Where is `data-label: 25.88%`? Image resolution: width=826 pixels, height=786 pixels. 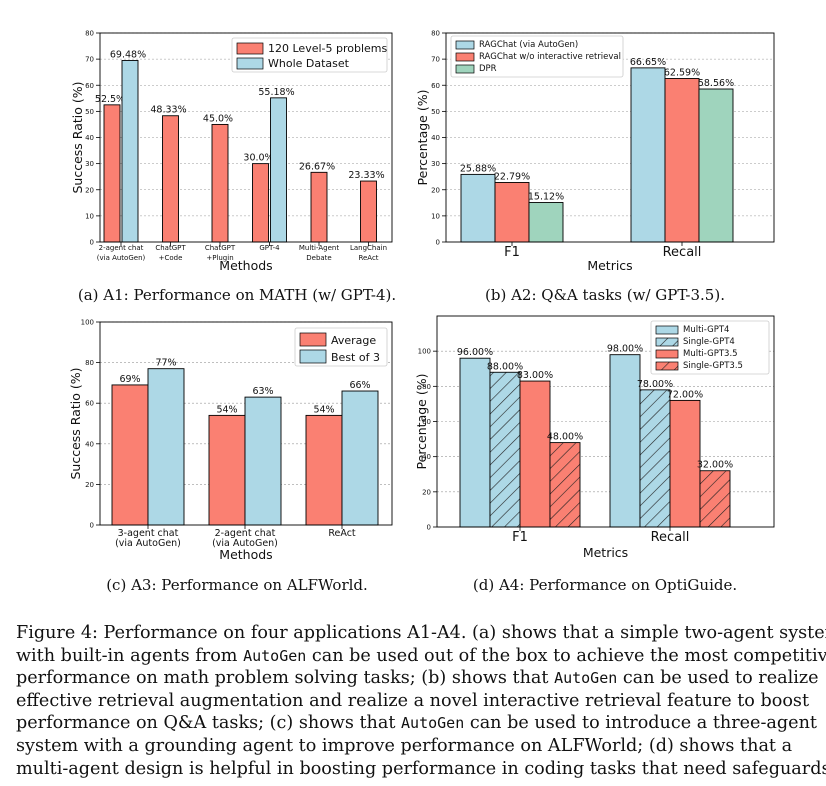 data-label: 25.88% is located at coordinates (478, 168).